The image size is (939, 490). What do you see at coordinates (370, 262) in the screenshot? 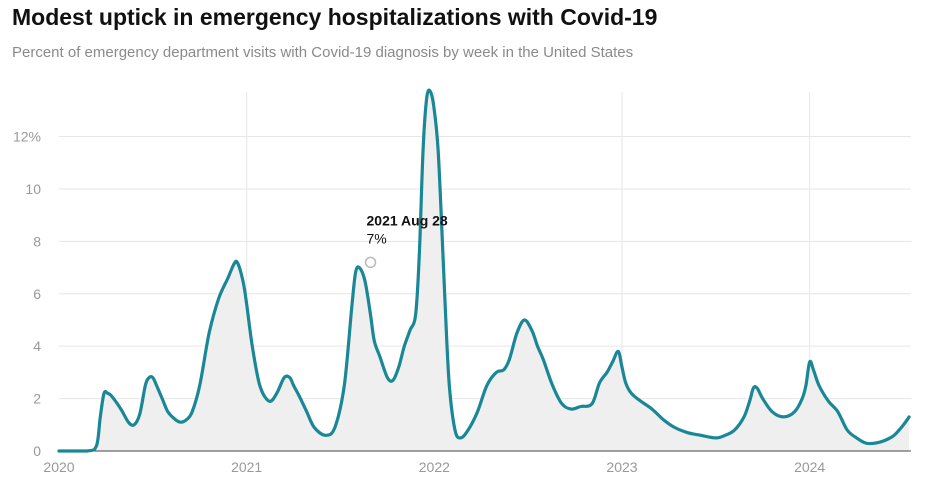
I see `annotation-marker` at bounding box center [370, 262].